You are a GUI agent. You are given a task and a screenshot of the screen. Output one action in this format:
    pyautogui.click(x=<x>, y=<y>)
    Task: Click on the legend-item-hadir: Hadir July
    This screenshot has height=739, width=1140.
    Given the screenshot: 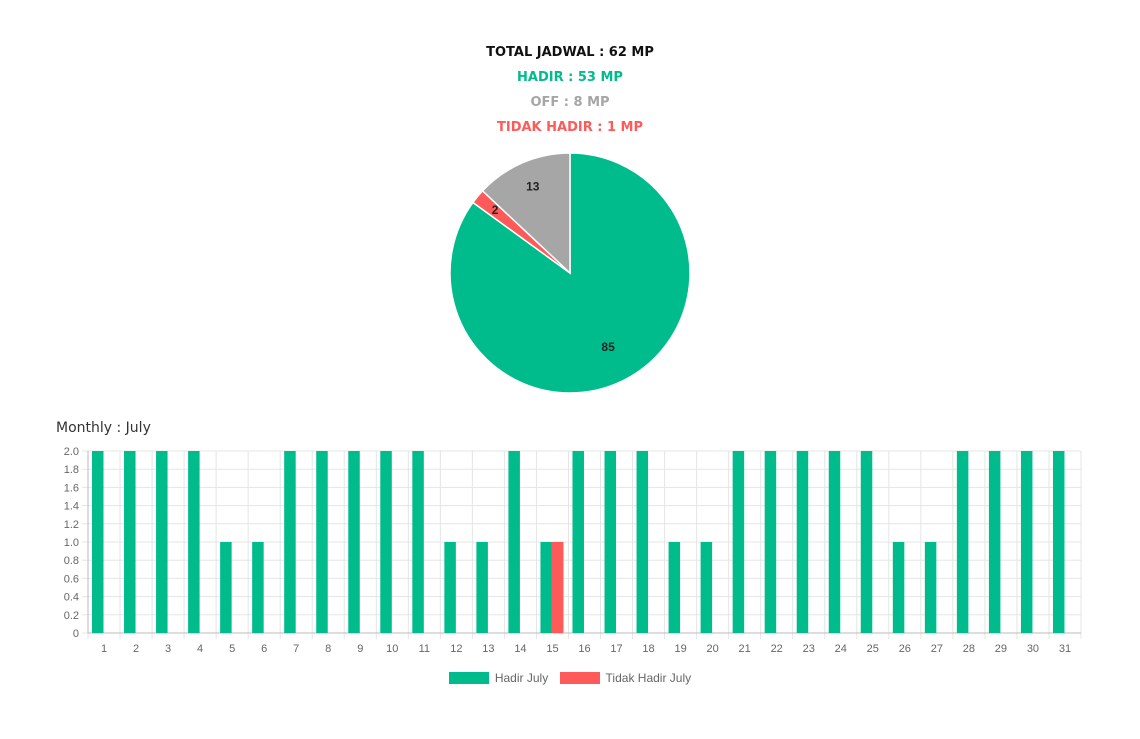 What is the action you would take?
    pyautogui.click(x=498, y=678)
    